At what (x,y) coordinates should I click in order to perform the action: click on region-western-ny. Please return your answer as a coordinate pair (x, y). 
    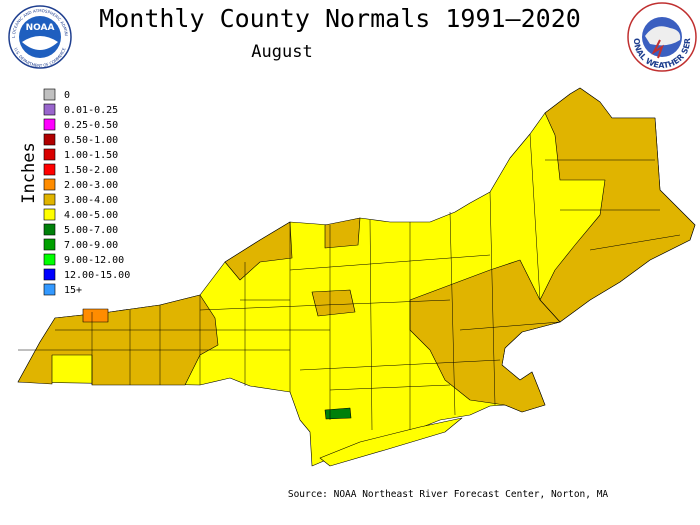
    Looking at the image, I should click on (118, 340).